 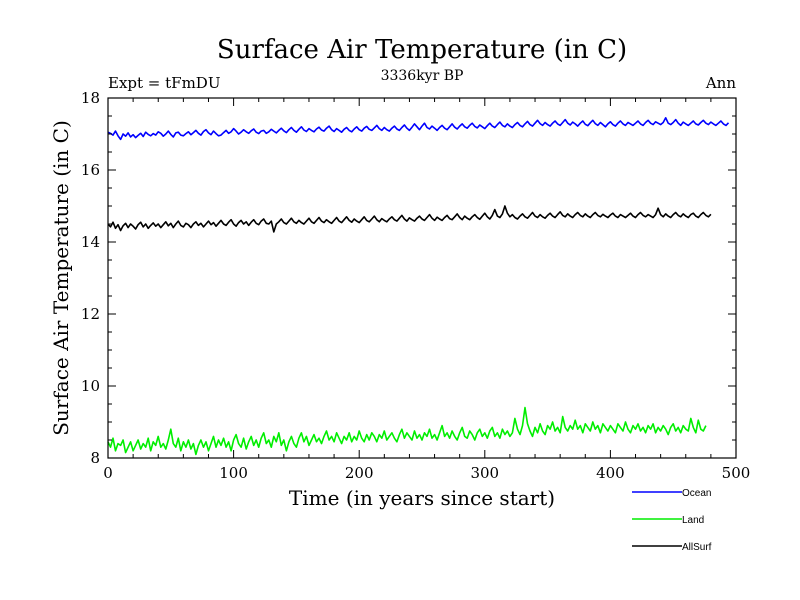 What do you see at coordinates (697, 547) in the screenshot?
I see `legend-label: AllSurf` at bounding box center [697, 547].